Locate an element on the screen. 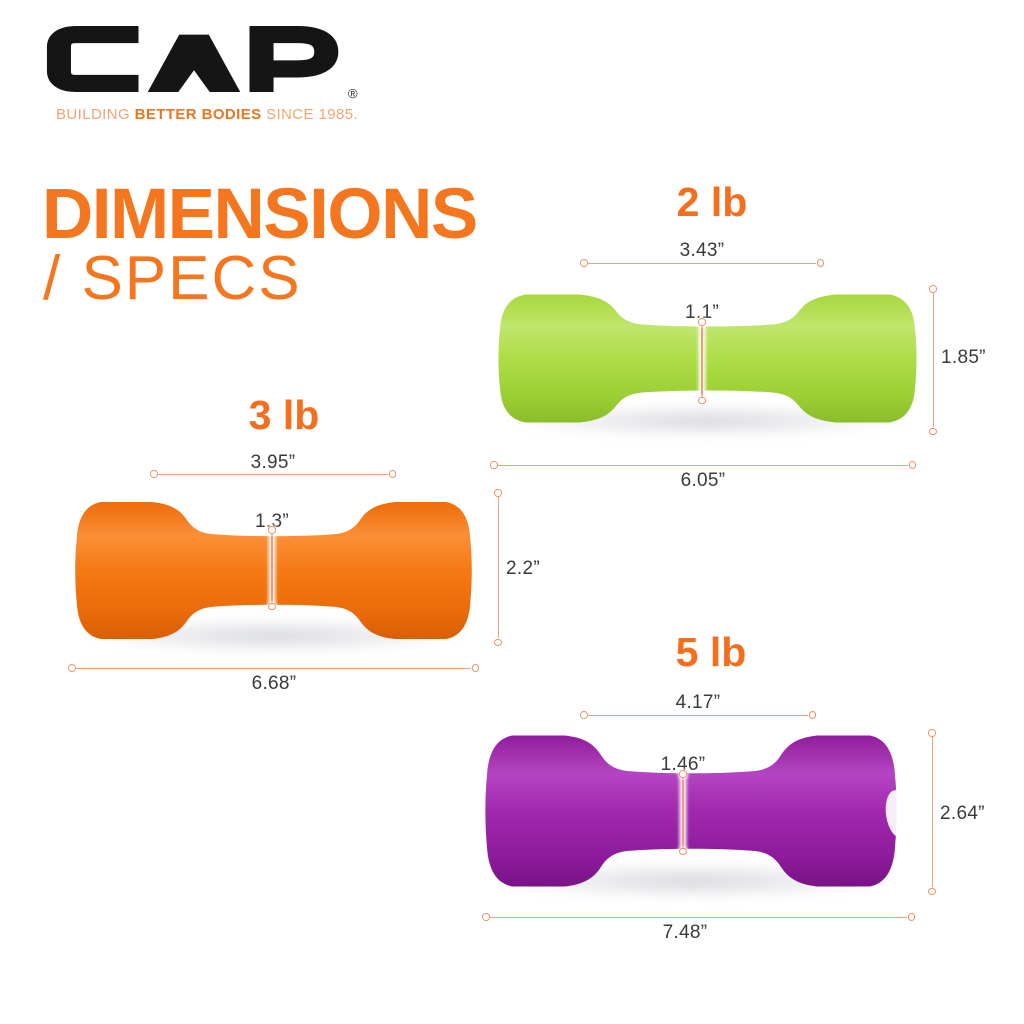  cap-letter-c is located at coordinates (92, 59).